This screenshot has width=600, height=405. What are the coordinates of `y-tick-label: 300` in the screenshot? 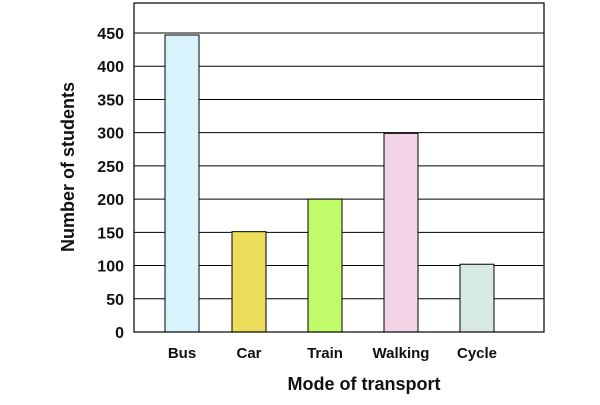 It's located at (110, 134).